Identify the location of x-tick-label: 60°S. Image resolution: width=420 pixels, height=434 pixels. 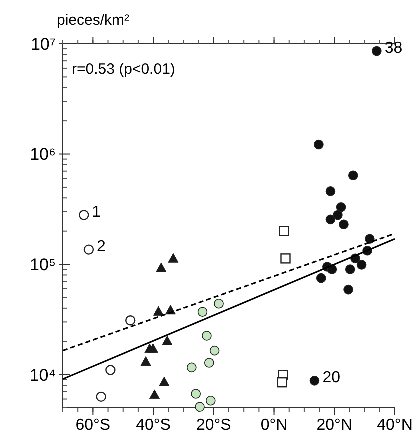
(93, 425).